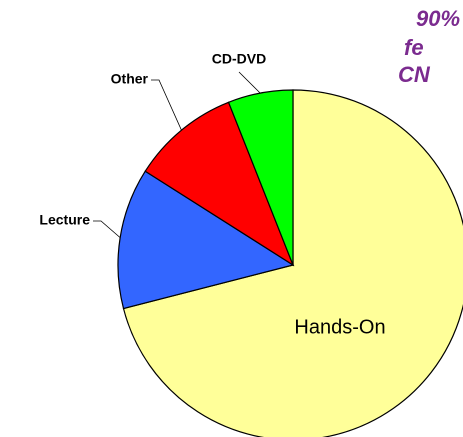  What do you see at coordinates (64, 220) in the screenshot?
I see `slice-label: Lecture` at bounding box center [64, 220].